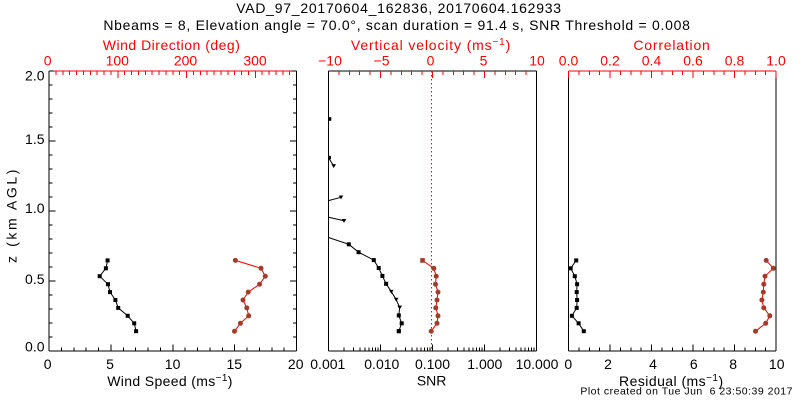 This screenshot has height=405, width=800. Describe the element at coordinates (671, 45) in the screenshot. I see `svg-text: Correlation` at that location.